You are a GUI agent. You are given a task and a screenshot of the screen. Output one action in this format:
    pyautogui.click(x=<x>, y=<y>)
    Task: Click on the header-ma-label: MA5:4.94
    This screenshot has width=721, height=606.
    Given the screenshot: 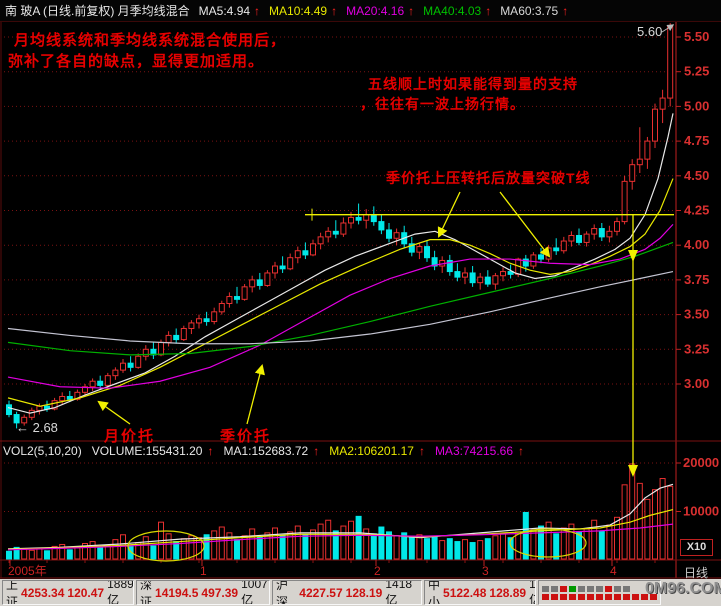 What is the action you would take?
    pyautogui.click(x=224, y=10)
    